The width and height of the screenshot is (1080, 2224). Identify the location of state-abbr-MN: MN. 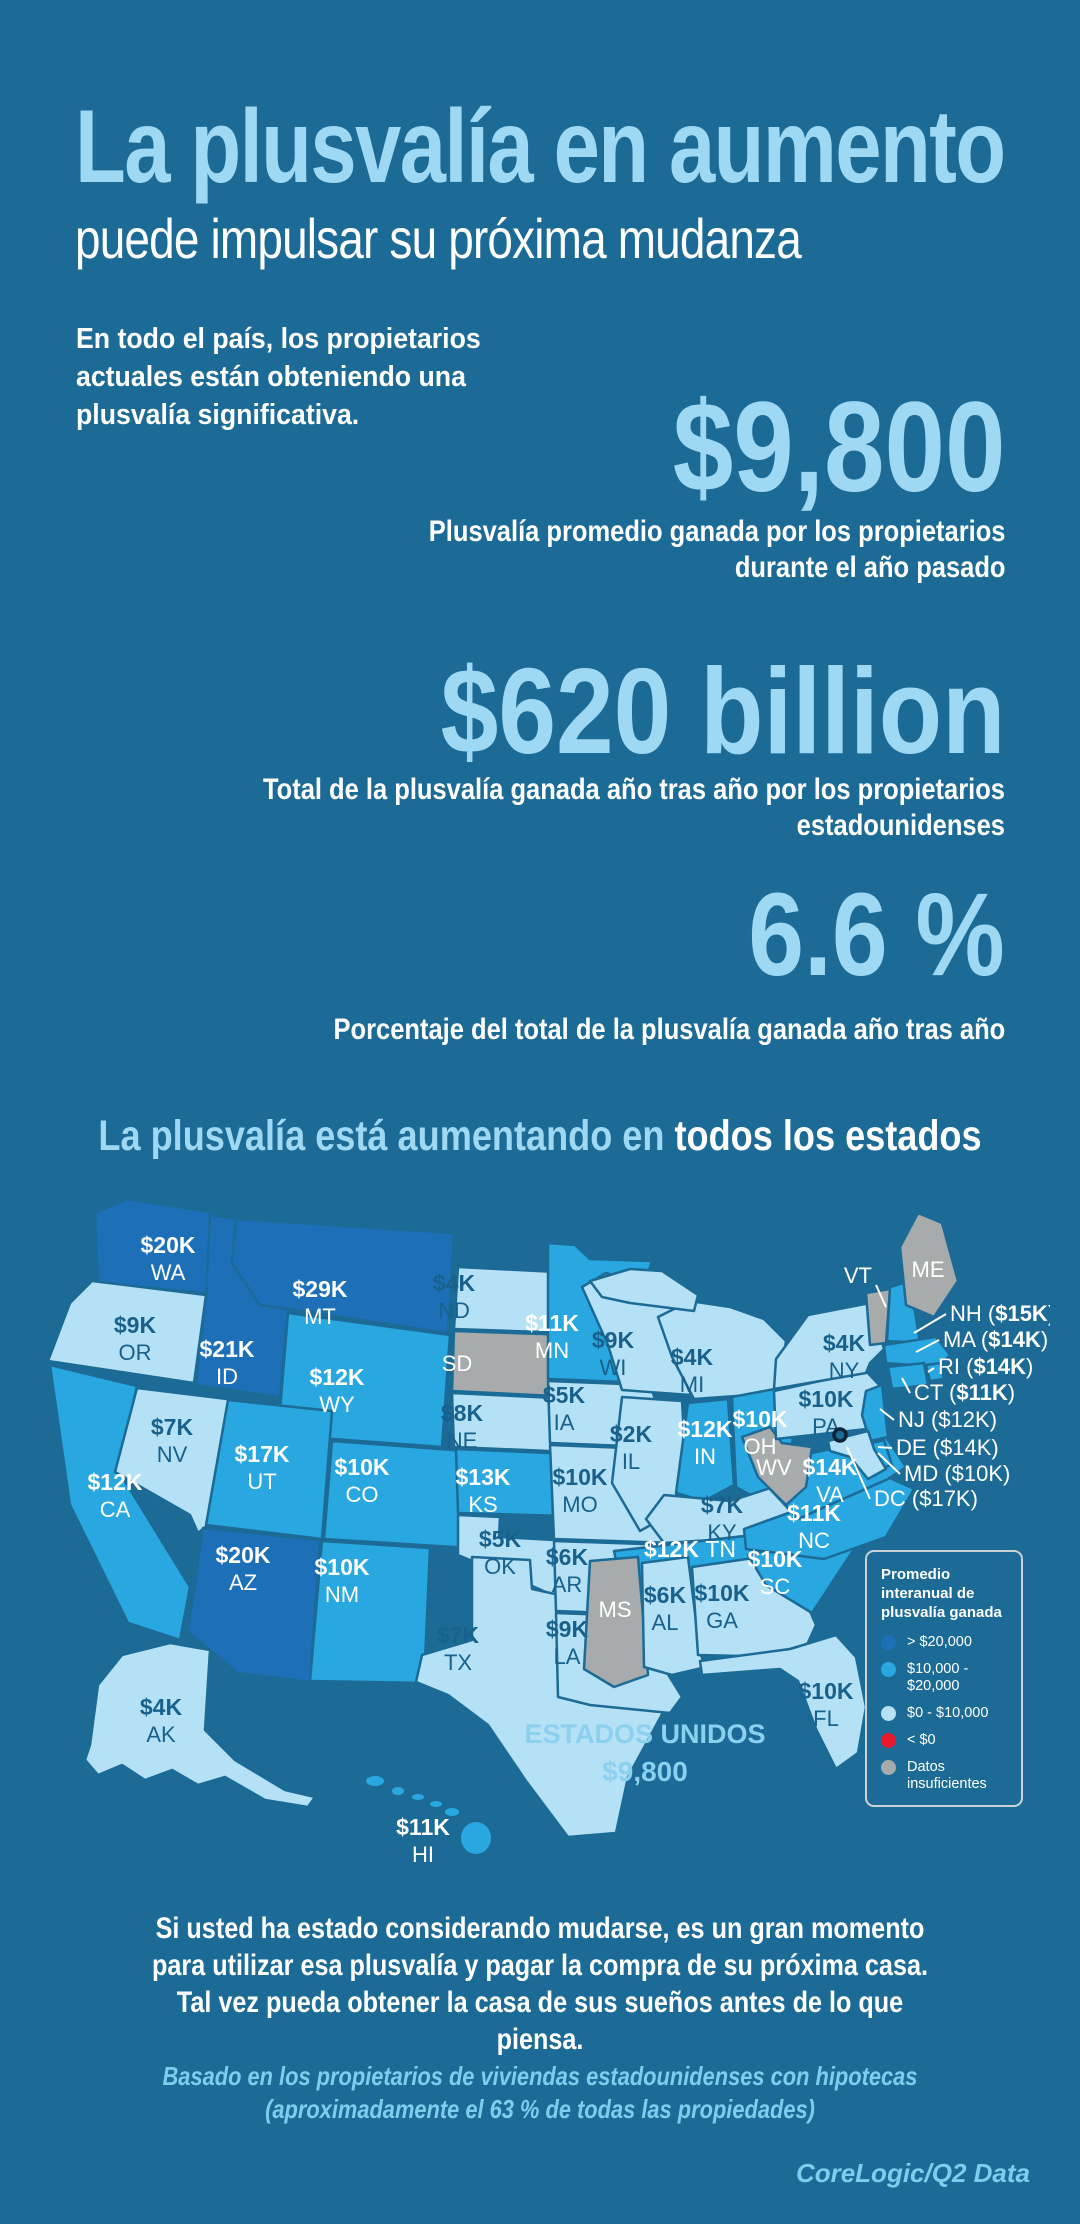
(552, 1350).